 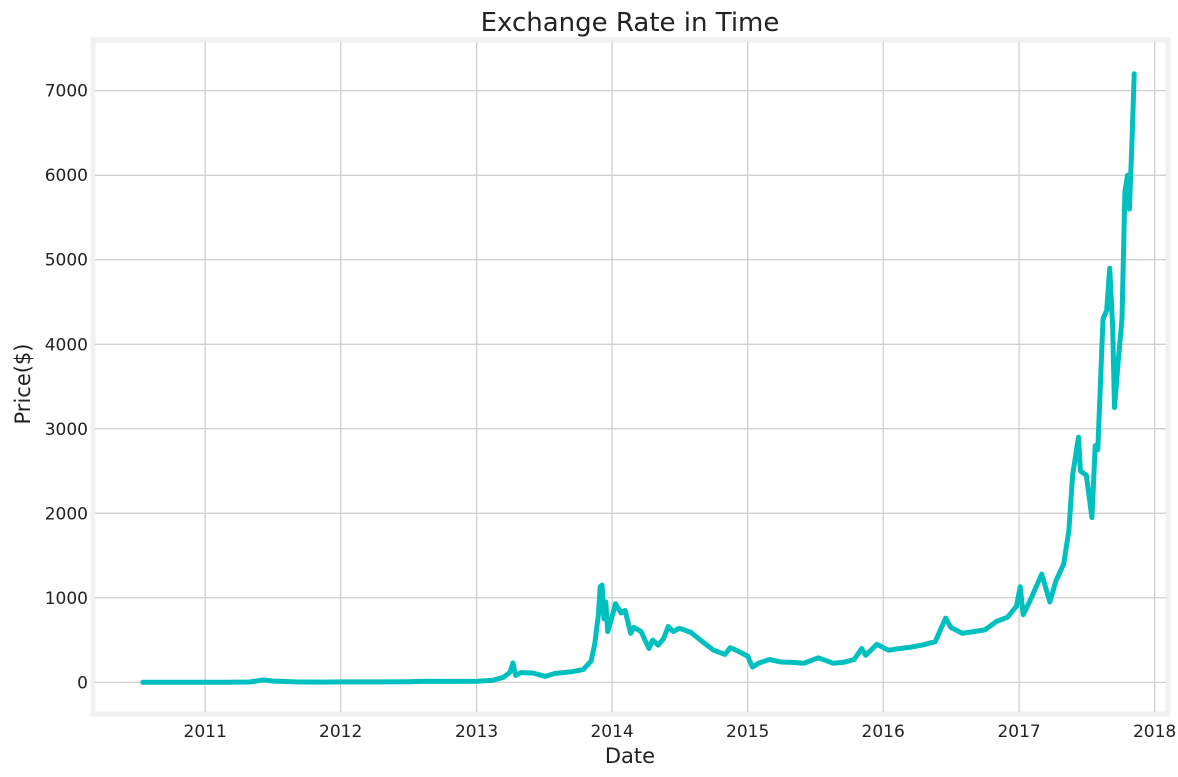 What do you see at coordinates (66, 514) in the screenshot?
I see `y-tick-label: 2000` at bounding box center [66, 514].